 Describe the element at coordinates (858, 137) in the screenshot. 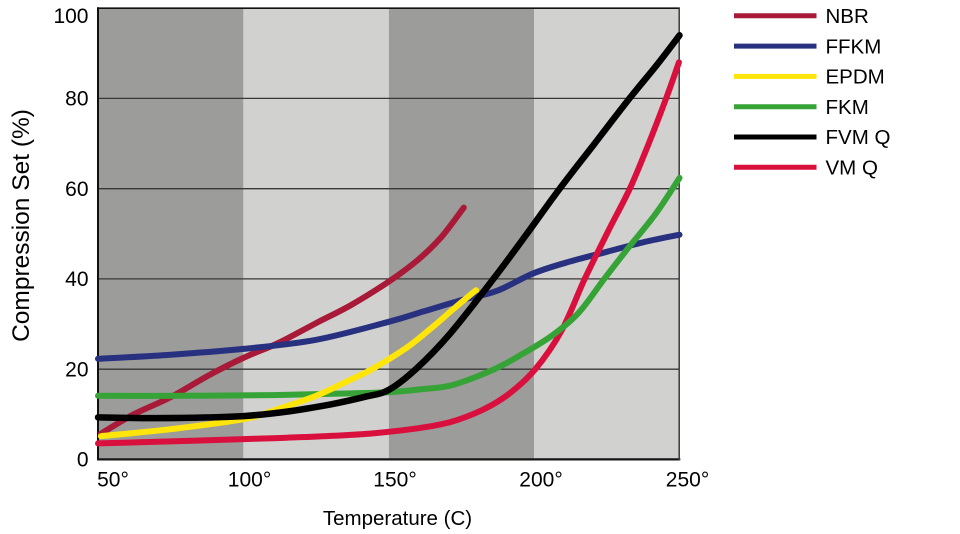

I see `svg-text: FVM Q` at that location.